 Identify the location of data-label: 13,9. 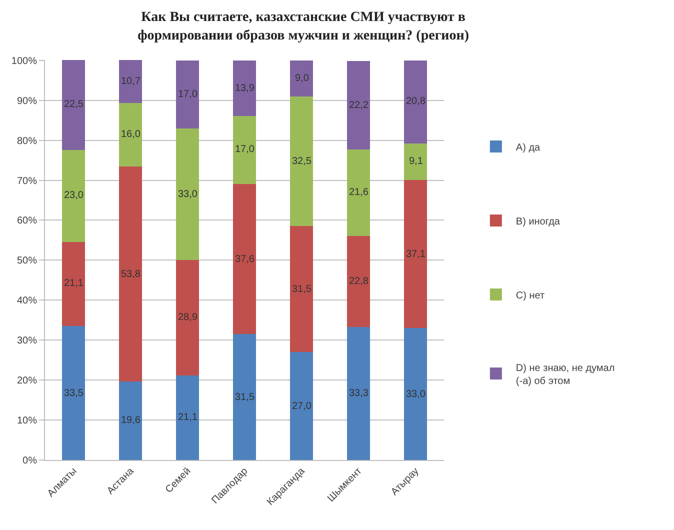
(245, 88).